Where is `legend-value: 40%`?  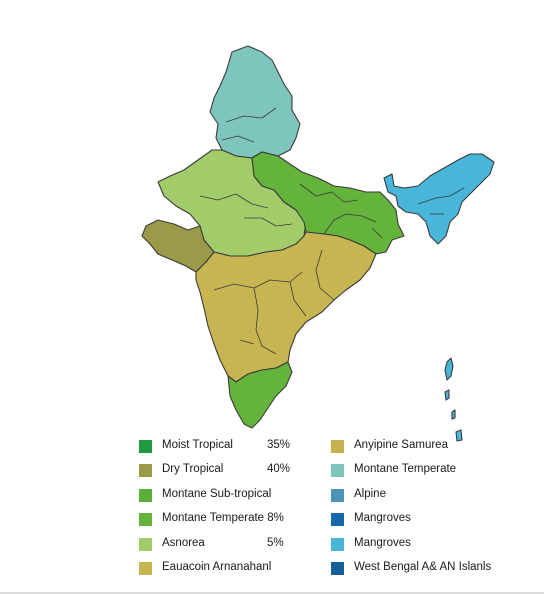 legend-value: 40% is located at coordinates (279, 469).